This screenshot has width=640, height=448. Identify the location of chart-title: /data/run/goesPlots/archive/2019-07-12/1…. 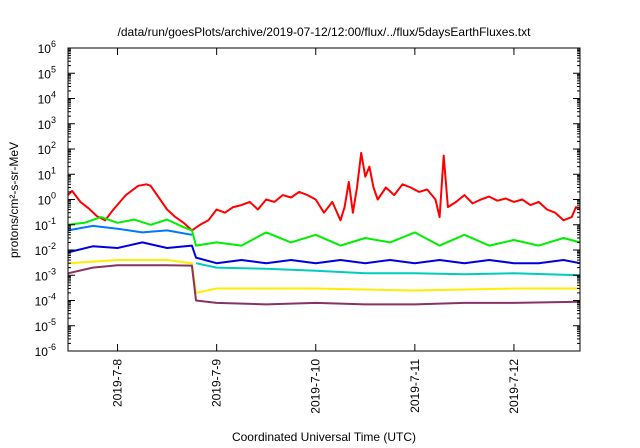
(325, 32).